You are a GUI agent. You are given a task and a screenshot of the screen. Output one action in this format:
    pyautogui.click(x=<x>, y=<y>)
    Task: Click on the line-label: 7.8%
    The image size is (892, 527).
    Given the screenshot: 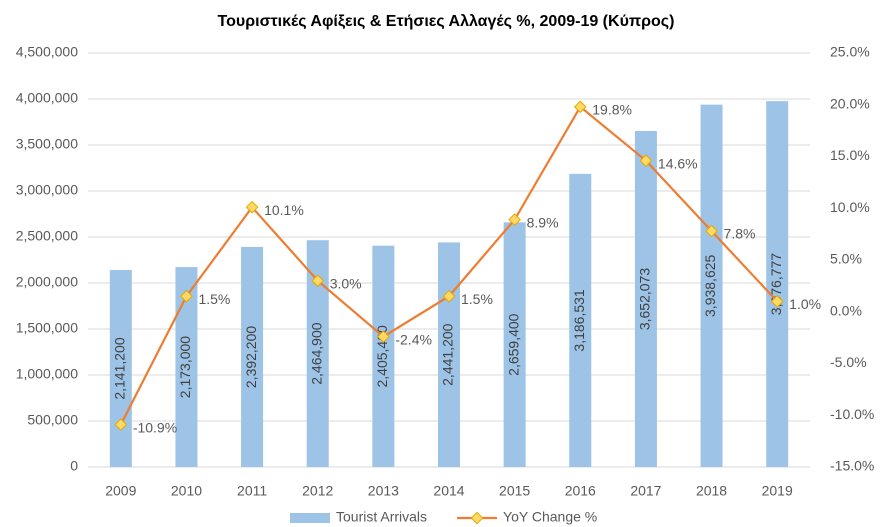 What is the action you would take?
    pyautogui.click(x=740, y=234)
    